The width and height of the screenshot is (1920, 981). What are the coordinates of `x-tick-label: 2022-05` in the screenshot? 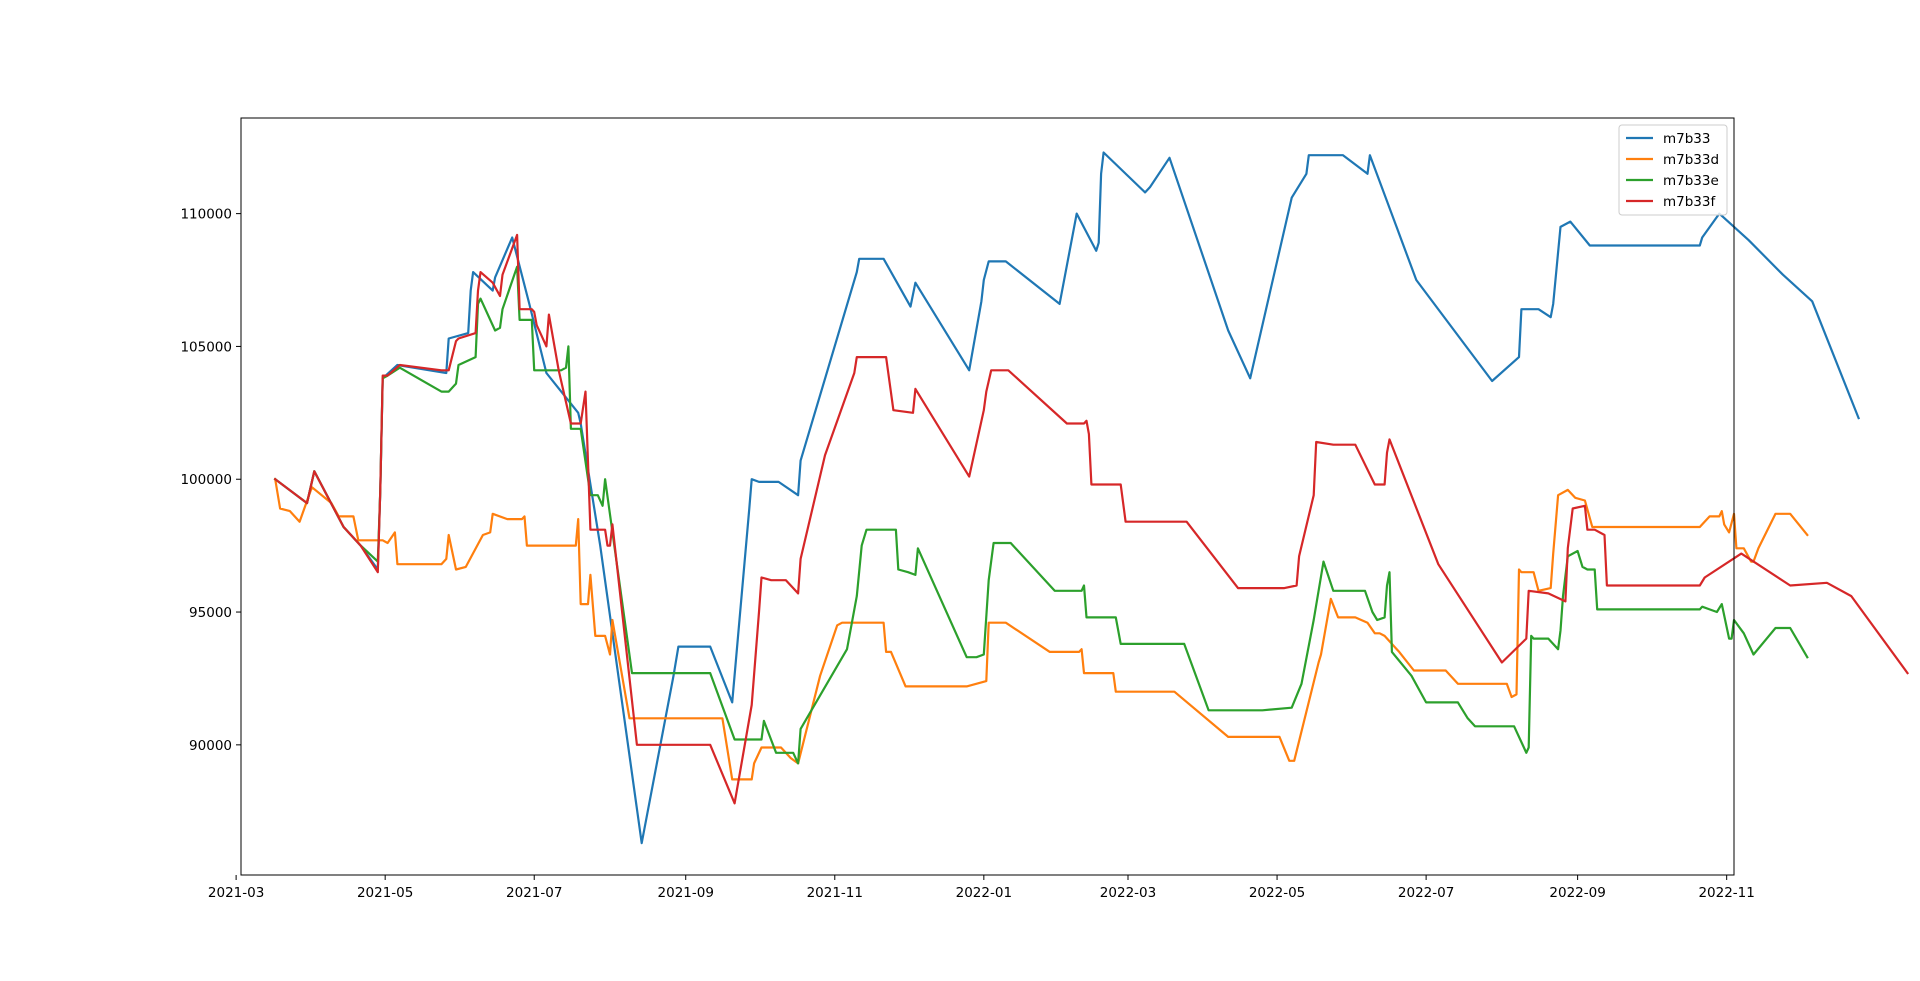 It's located at (1277, 893).